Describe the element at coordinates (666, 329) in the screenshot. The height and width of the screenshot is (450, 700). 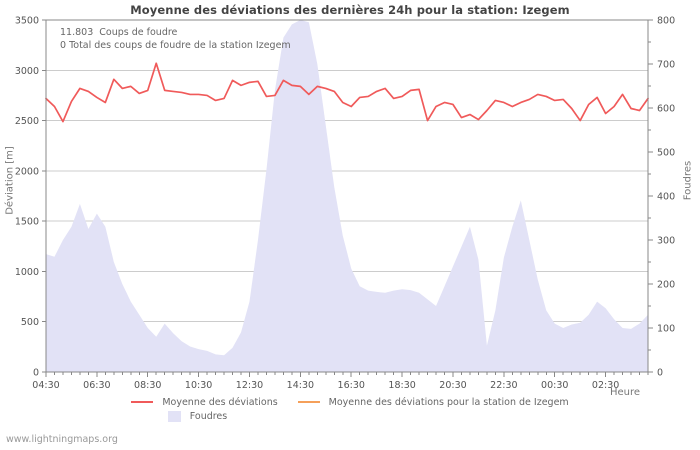
I see `svg-text: 100` at that location.